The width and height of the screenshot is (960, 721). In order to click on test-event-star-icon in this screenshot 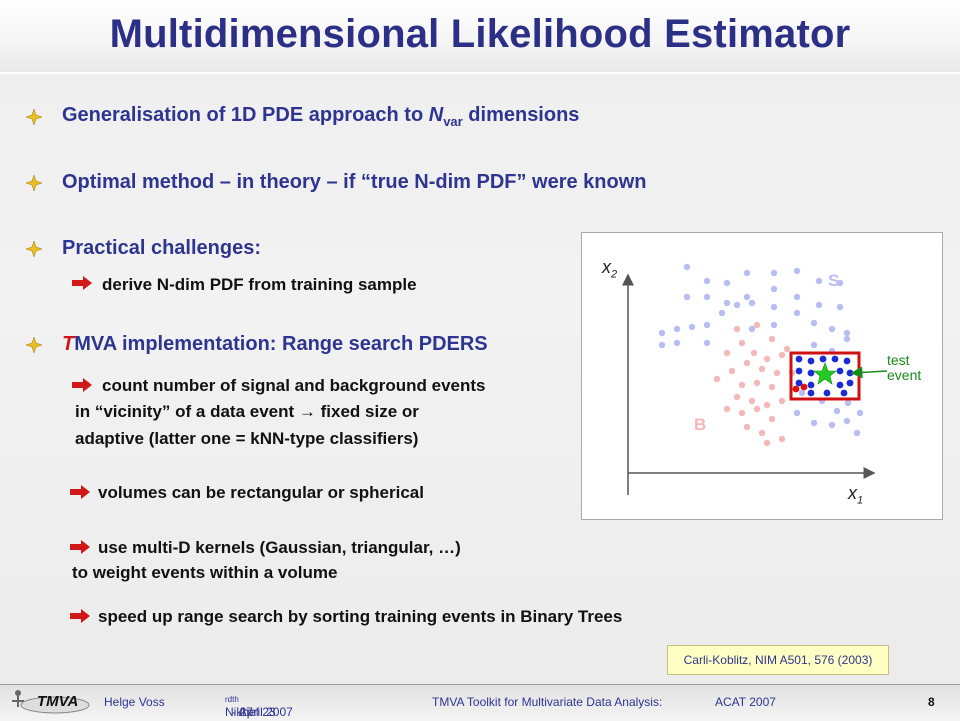, I will do `click(825, 373)`.